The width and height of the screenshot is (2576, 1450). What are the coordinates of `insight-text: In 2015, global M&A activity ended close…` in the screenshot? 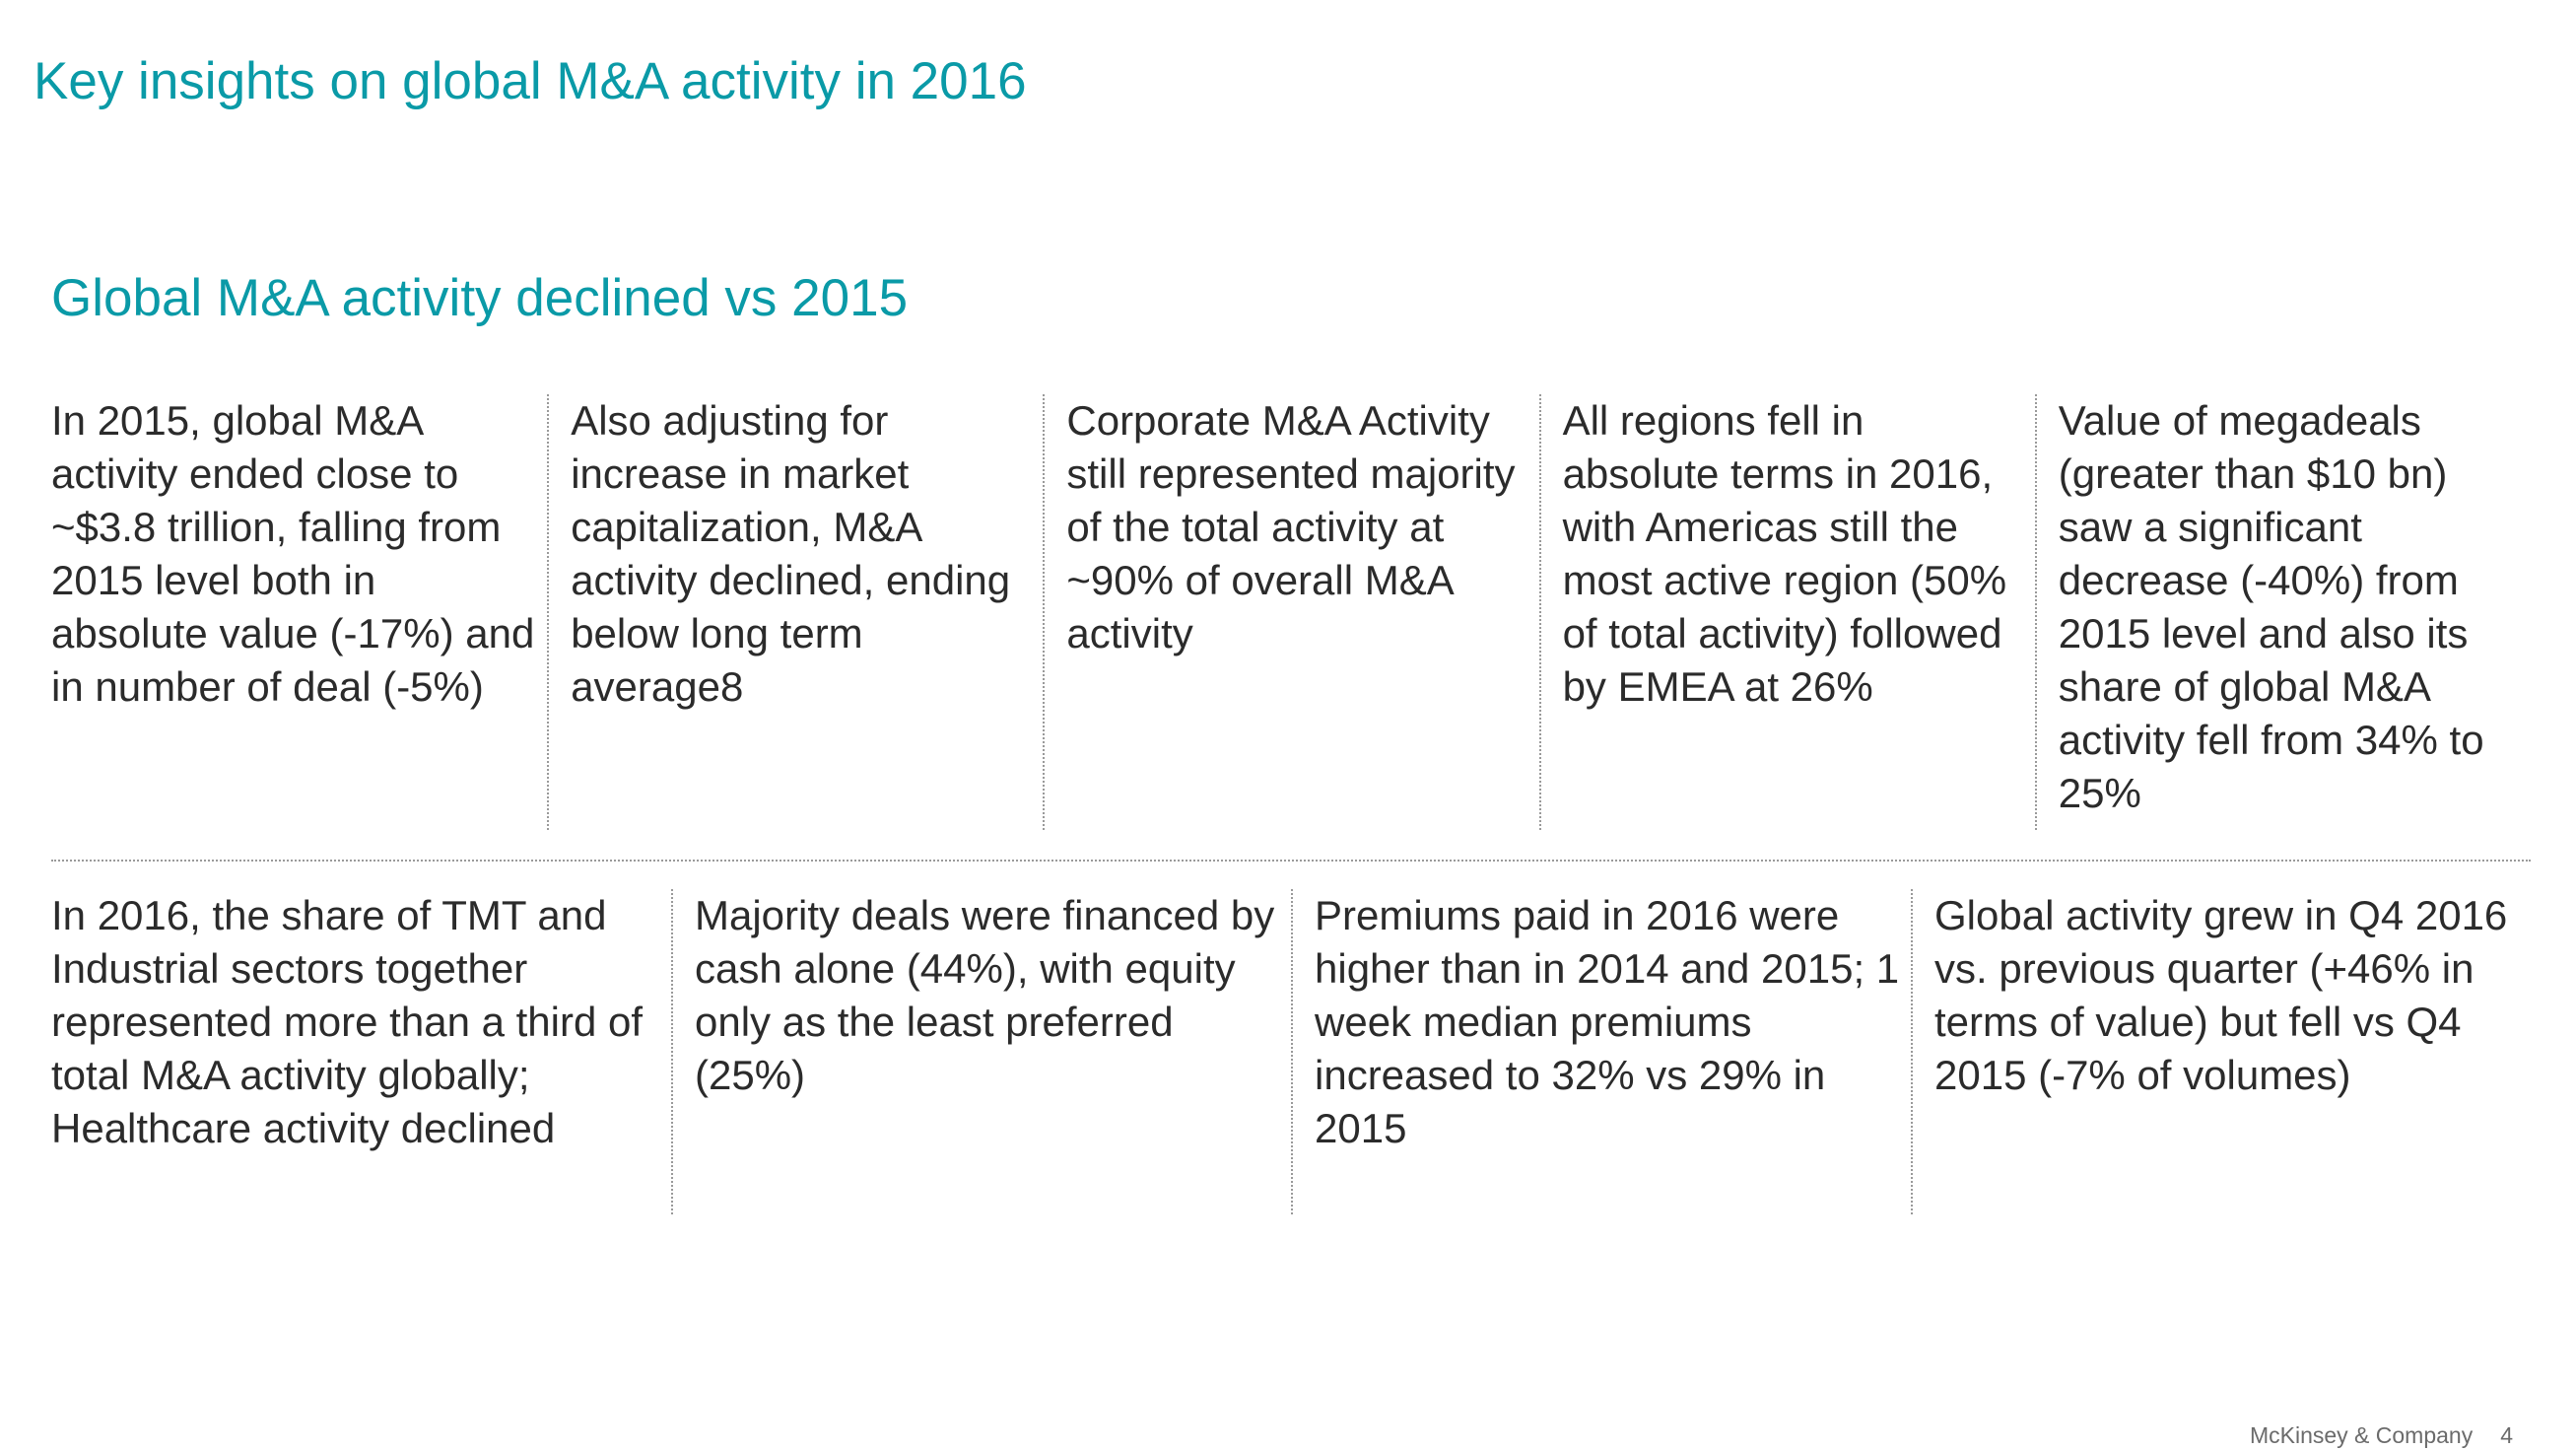 It's located at (293, 554).